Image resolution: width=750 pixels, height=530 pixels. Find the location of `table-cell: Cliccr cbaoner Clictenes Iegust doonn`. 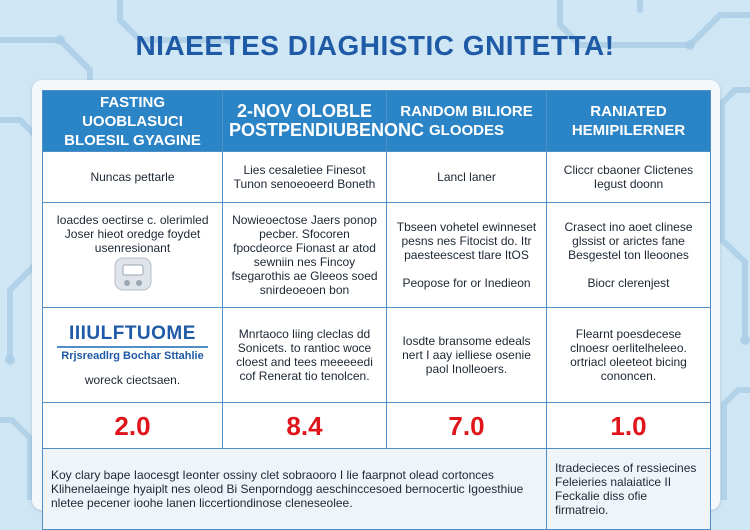

table-cell: Cliccr cbaoner Clictenes Iegust doonn is located at coordinates (628, 177).